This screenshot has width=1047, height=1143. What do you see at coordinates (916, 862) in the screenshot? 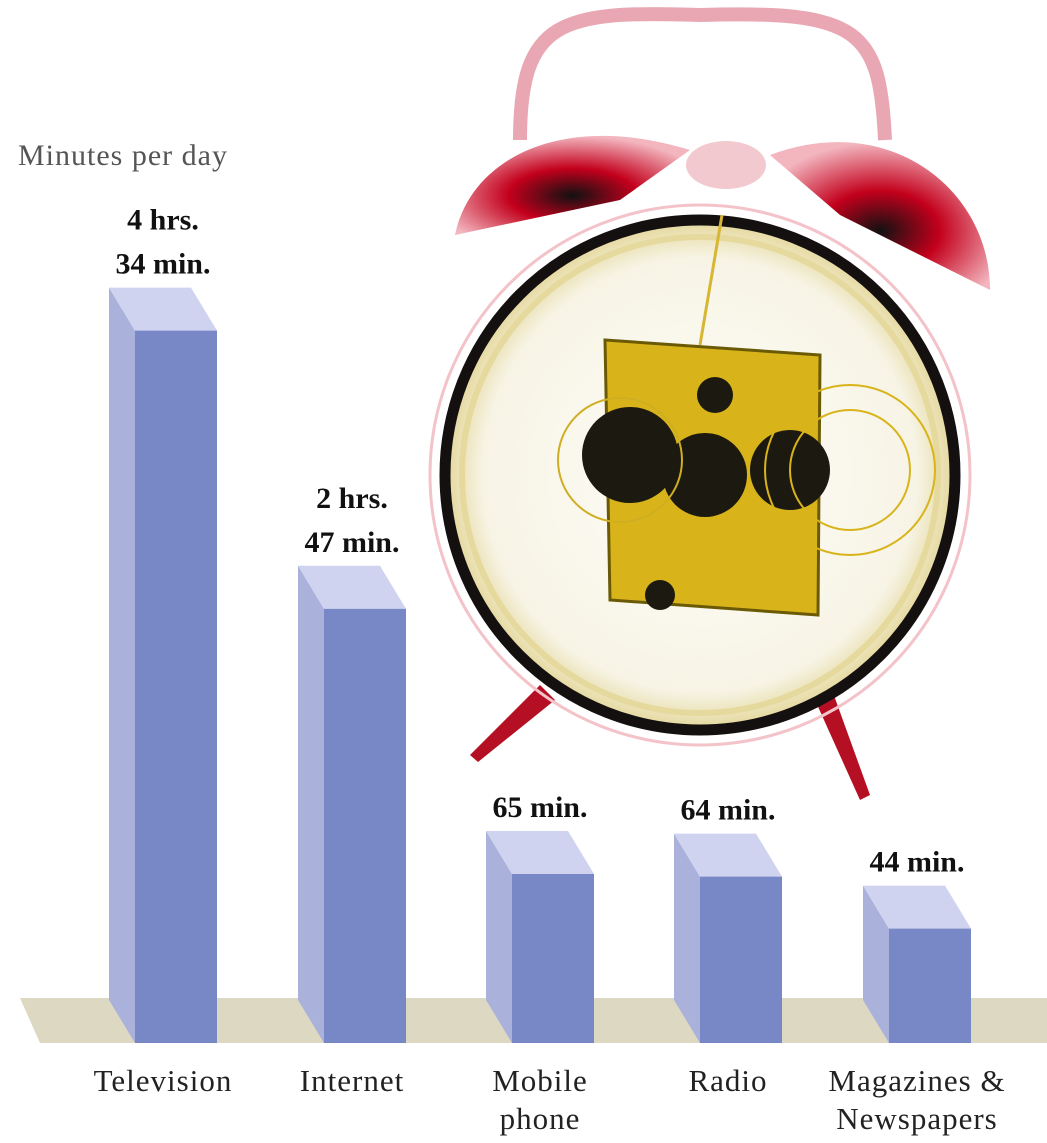
I see `value-label: 44 min.` at bounding box center [916, 862].